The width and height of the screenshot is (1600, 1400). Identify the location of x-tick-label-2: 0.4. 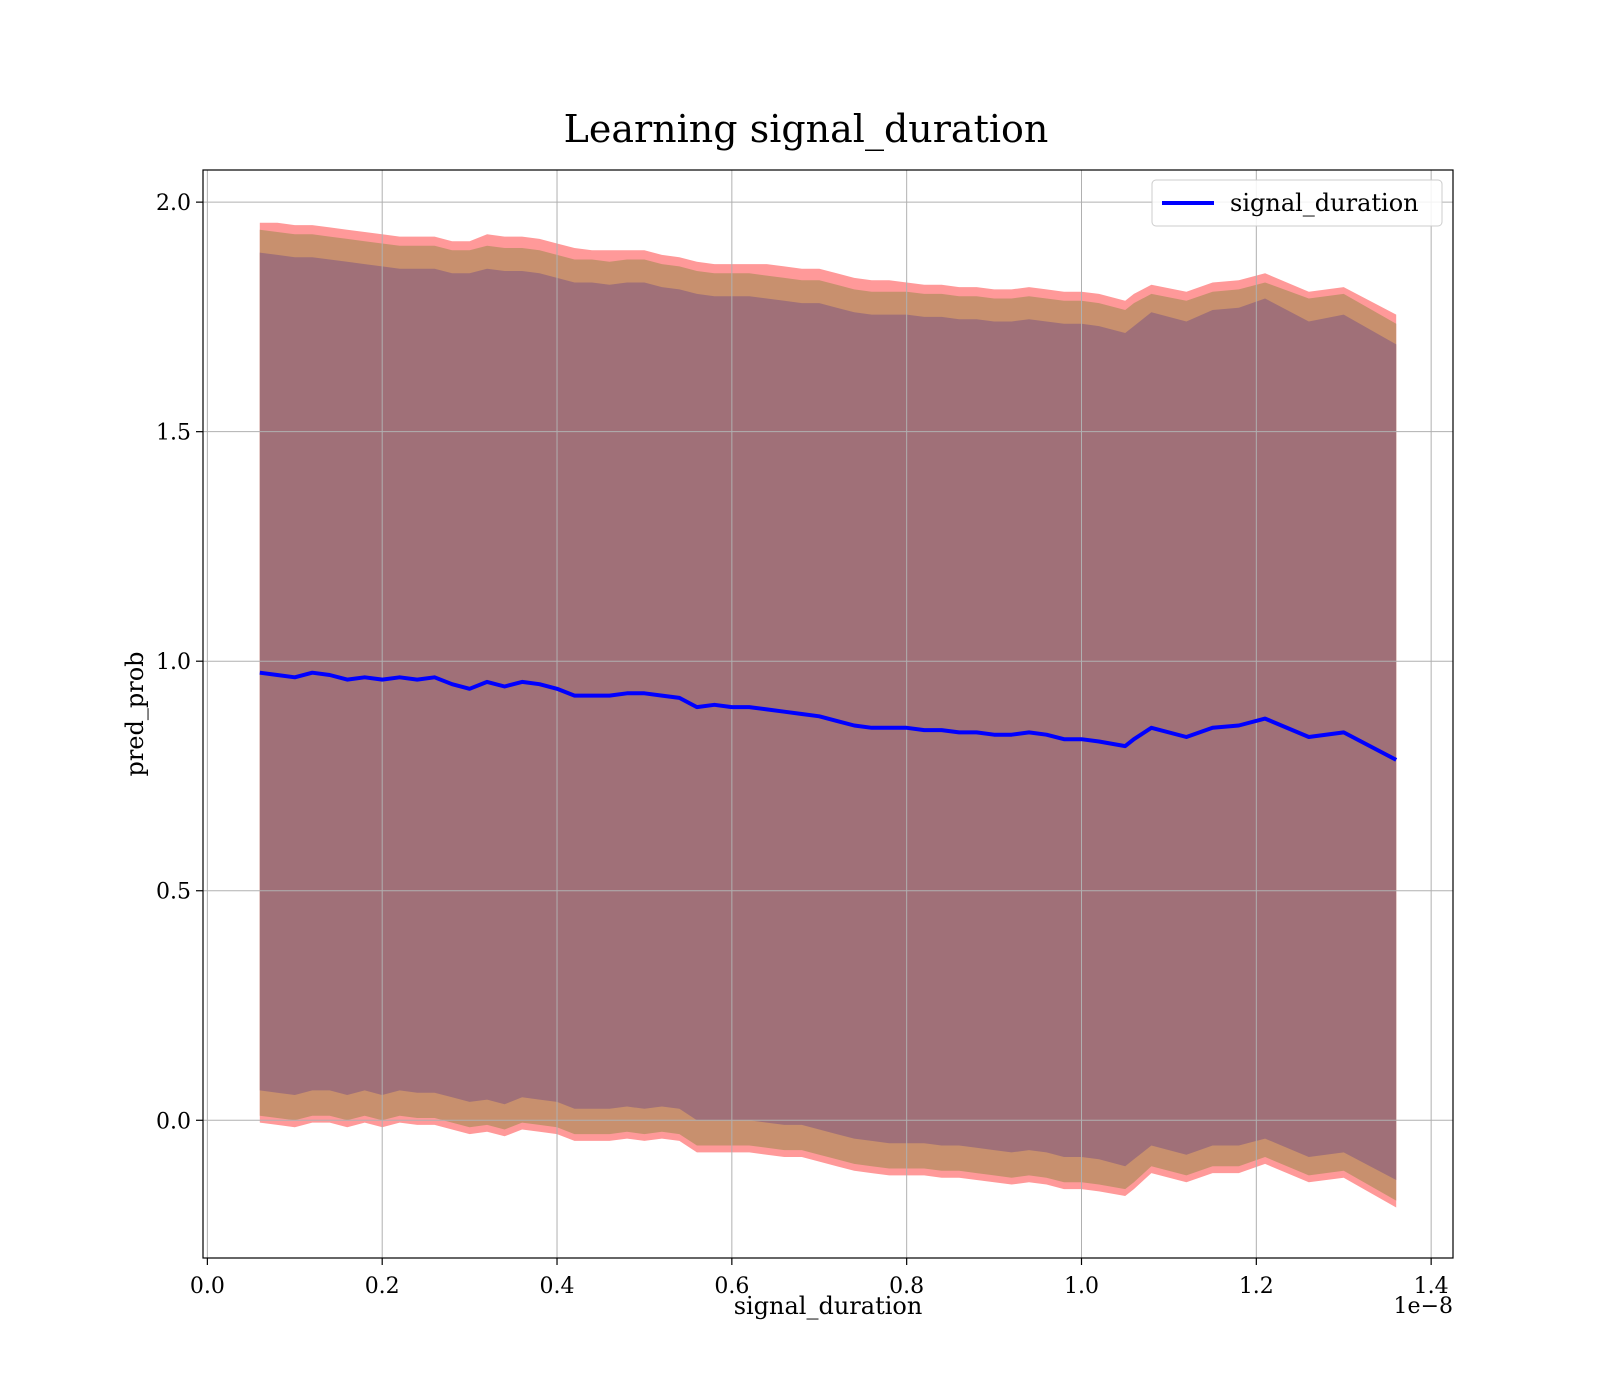
(557, 1286).